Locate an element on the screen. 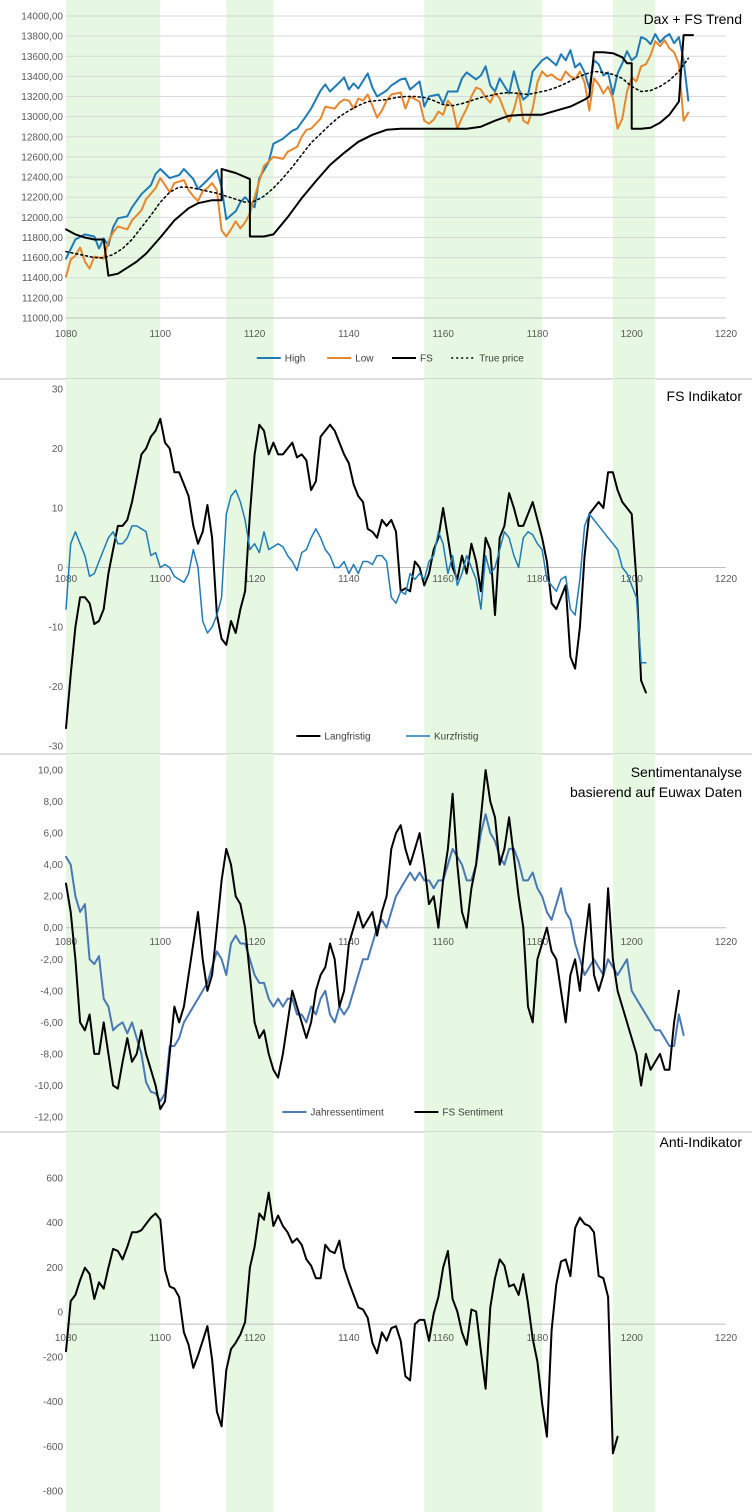 This screenshot has width=752, height=1512. y-tick-label: 0,00 is located at coordinates (54, 928).